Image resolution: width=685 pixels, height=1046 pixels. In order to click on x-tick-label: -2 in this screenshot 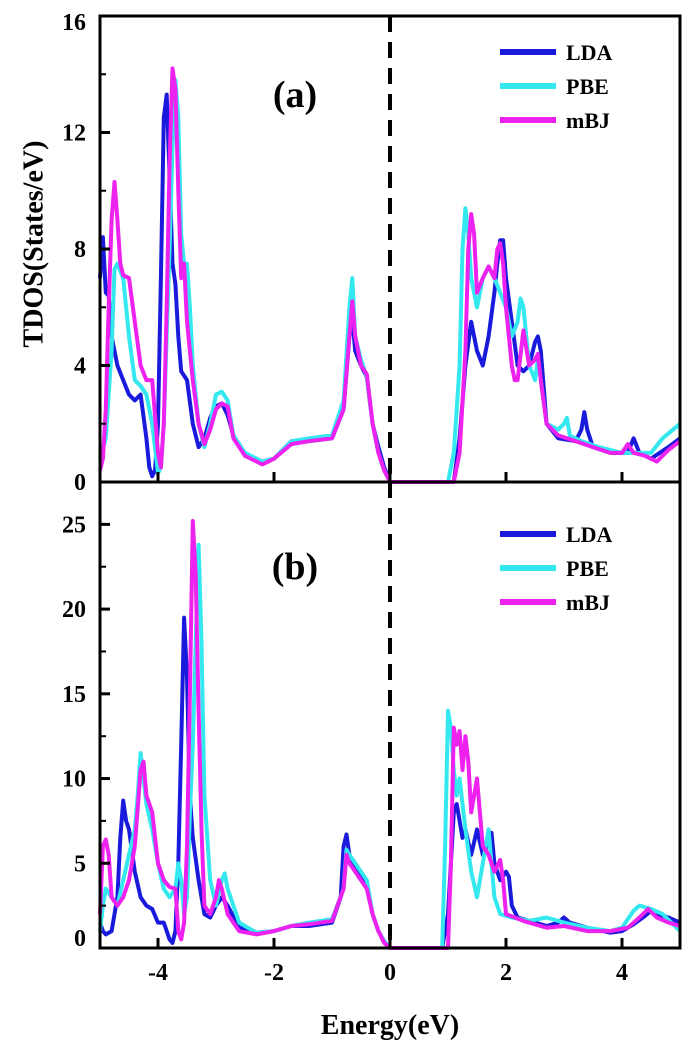, I will do `click(274, 973)`.